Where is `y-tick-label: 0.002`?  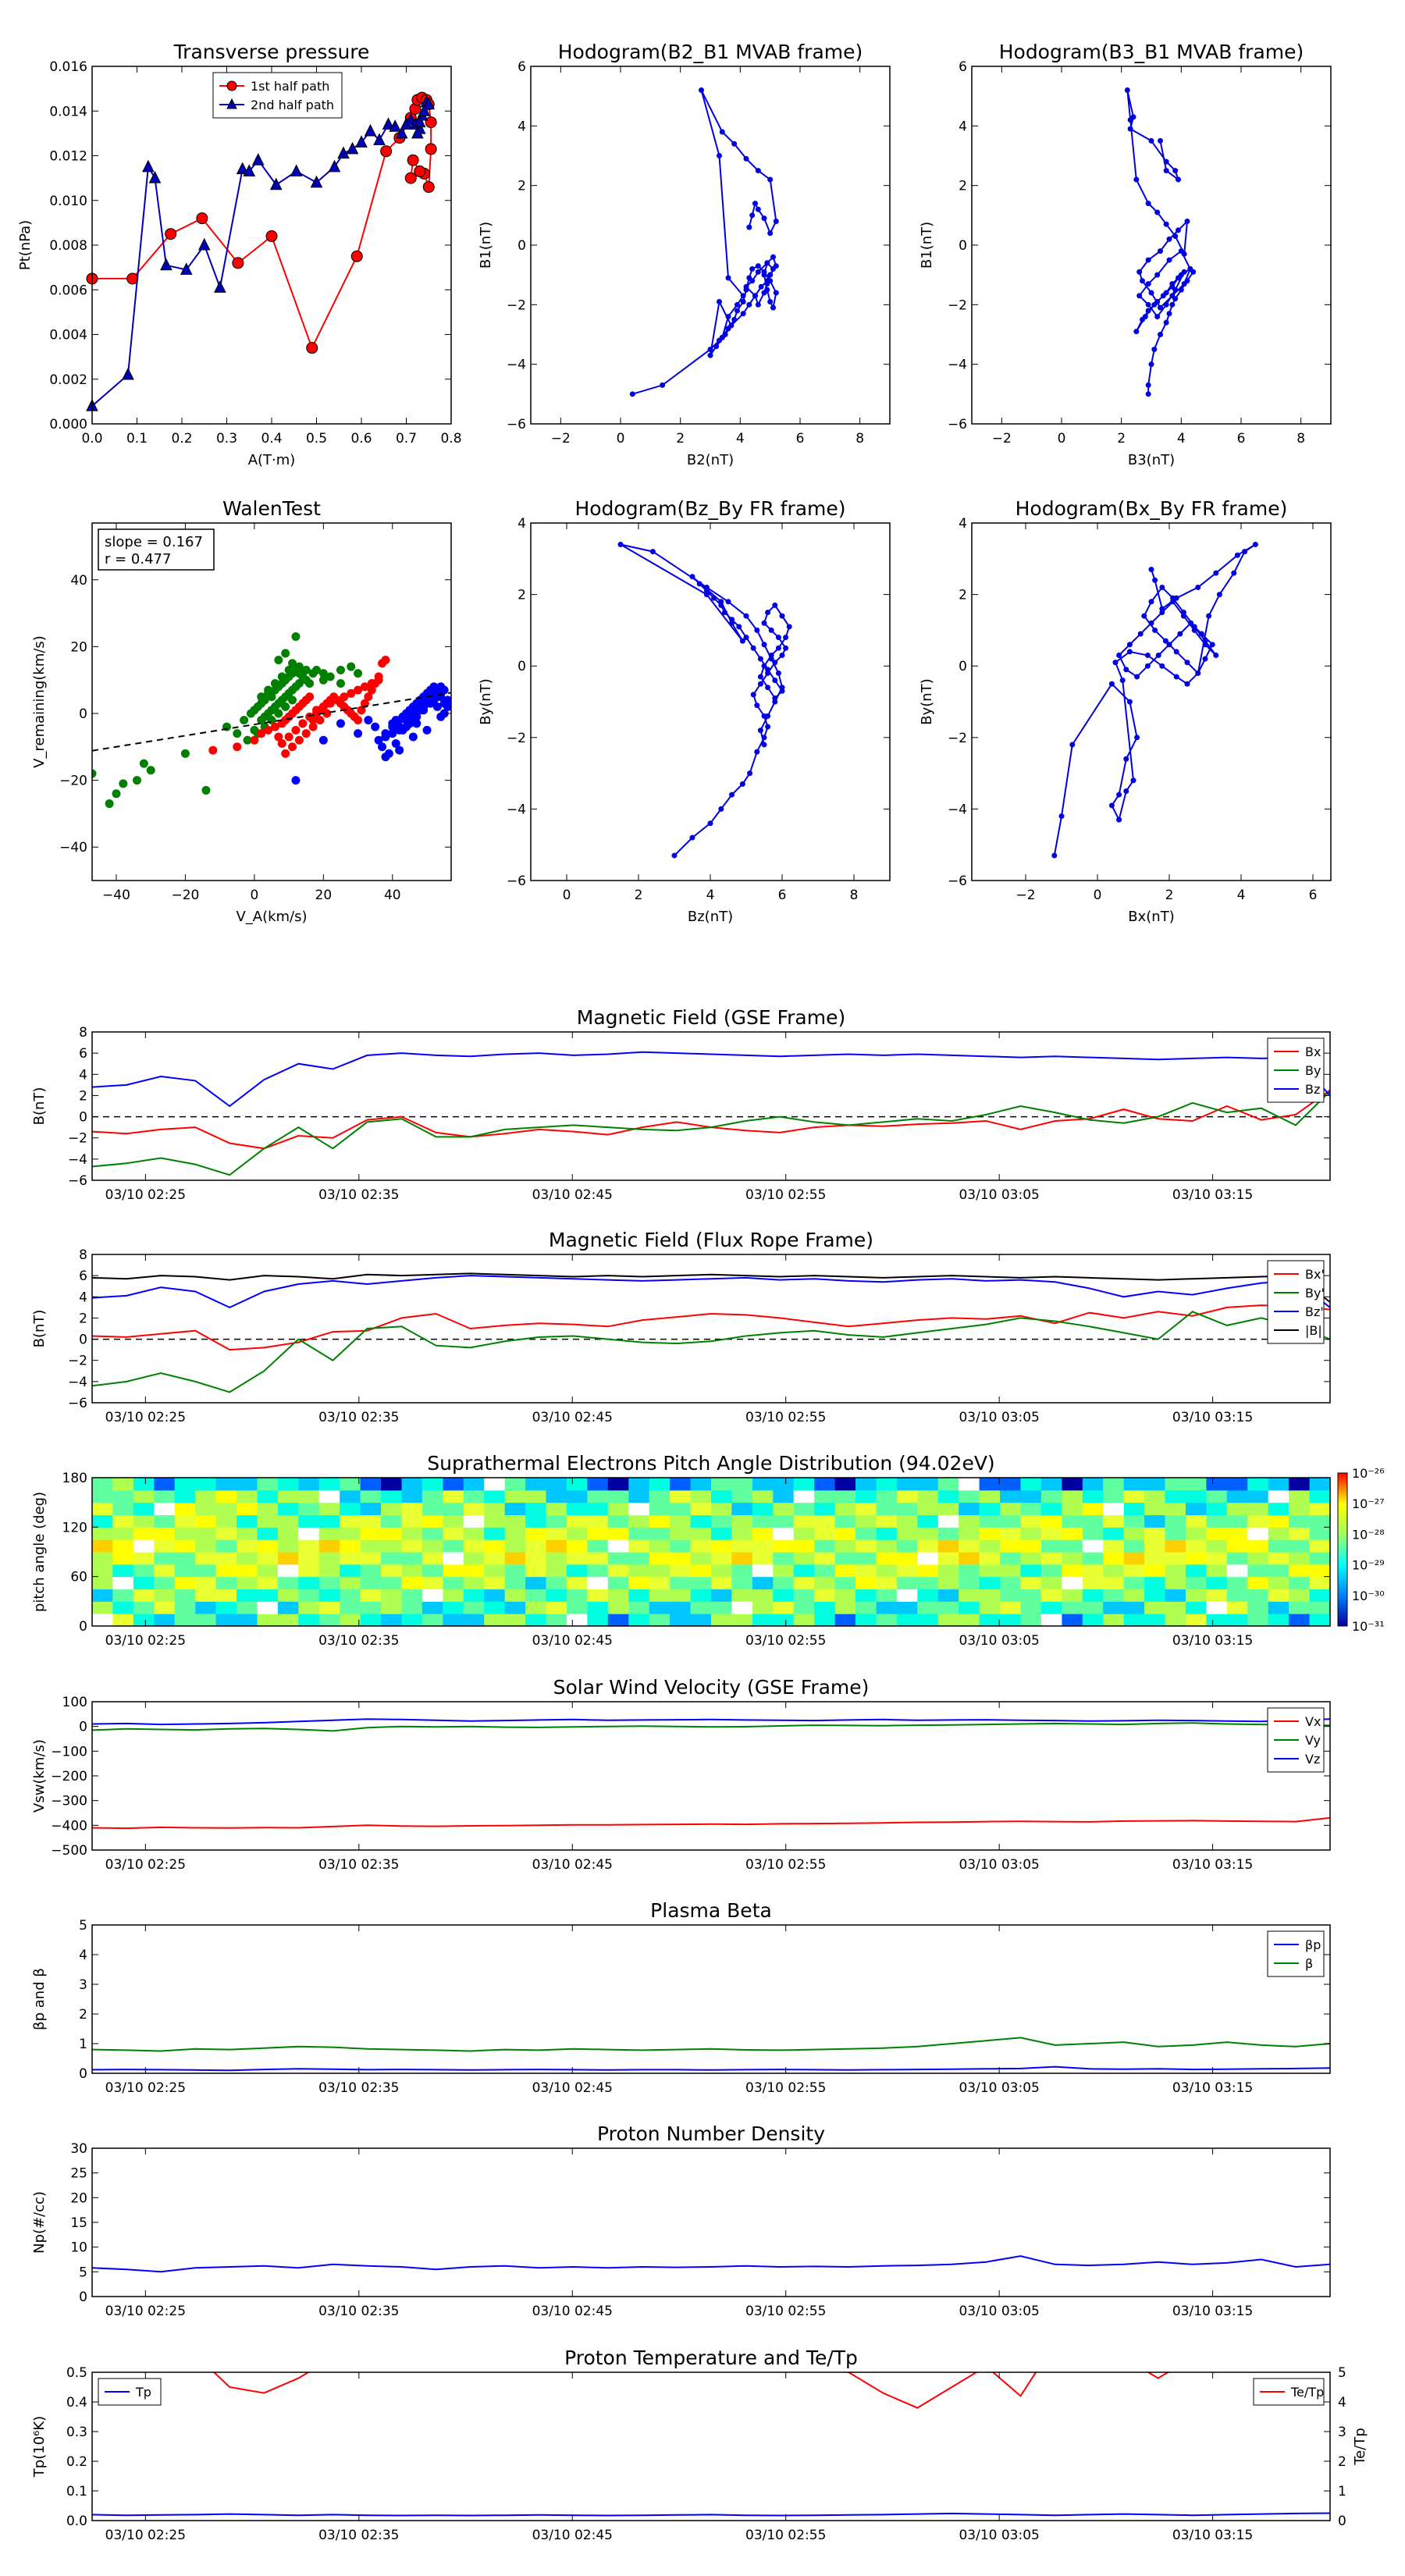
y-tick-label: 0.002 is located at coordinates (68, 380).